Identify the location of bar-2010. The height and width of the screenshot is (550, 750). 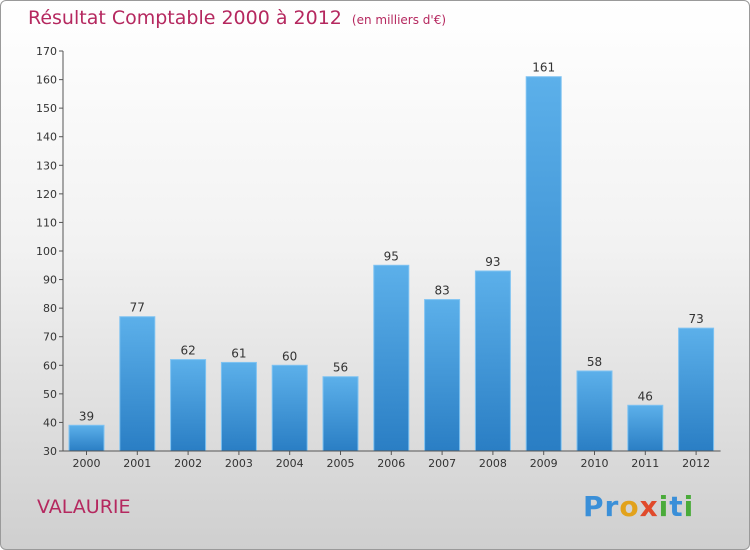
(594, 411).